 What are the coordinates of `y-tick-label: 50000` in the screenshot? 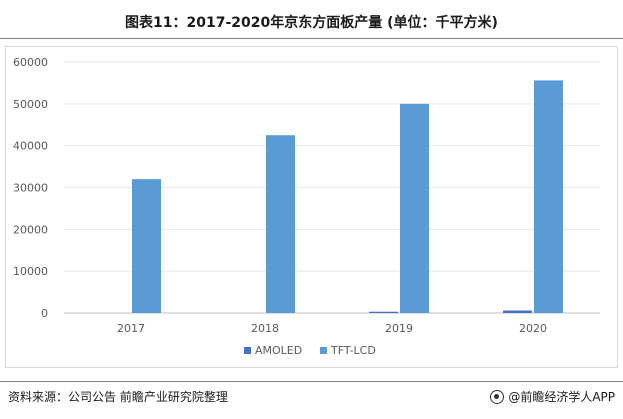 It's located at (30, 104).